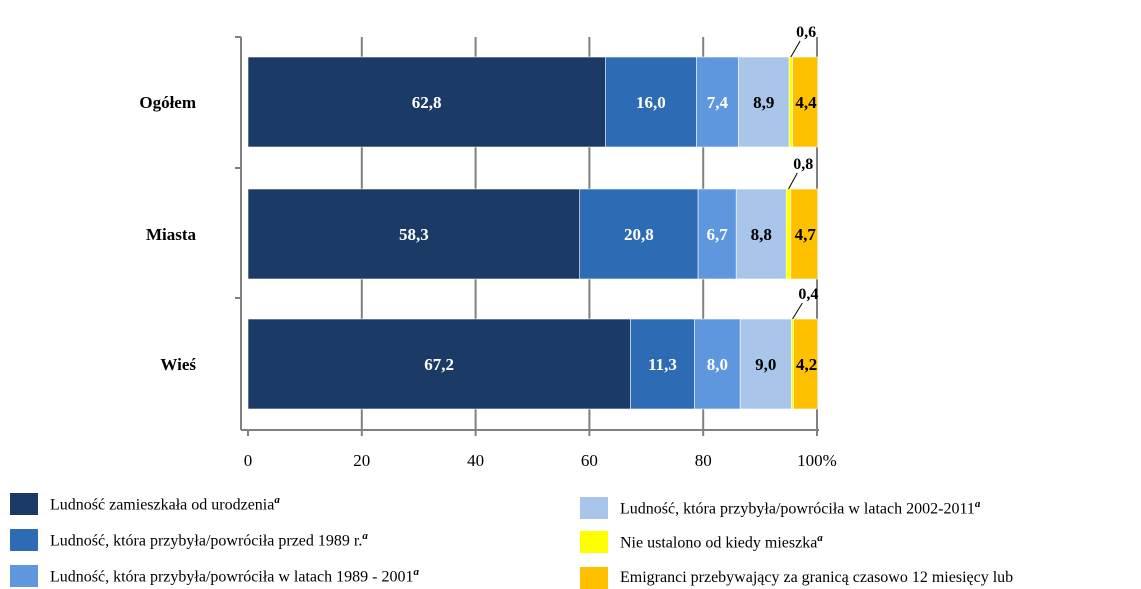  I want to click on data-label-2-2: 8,0, so click(717, 364).